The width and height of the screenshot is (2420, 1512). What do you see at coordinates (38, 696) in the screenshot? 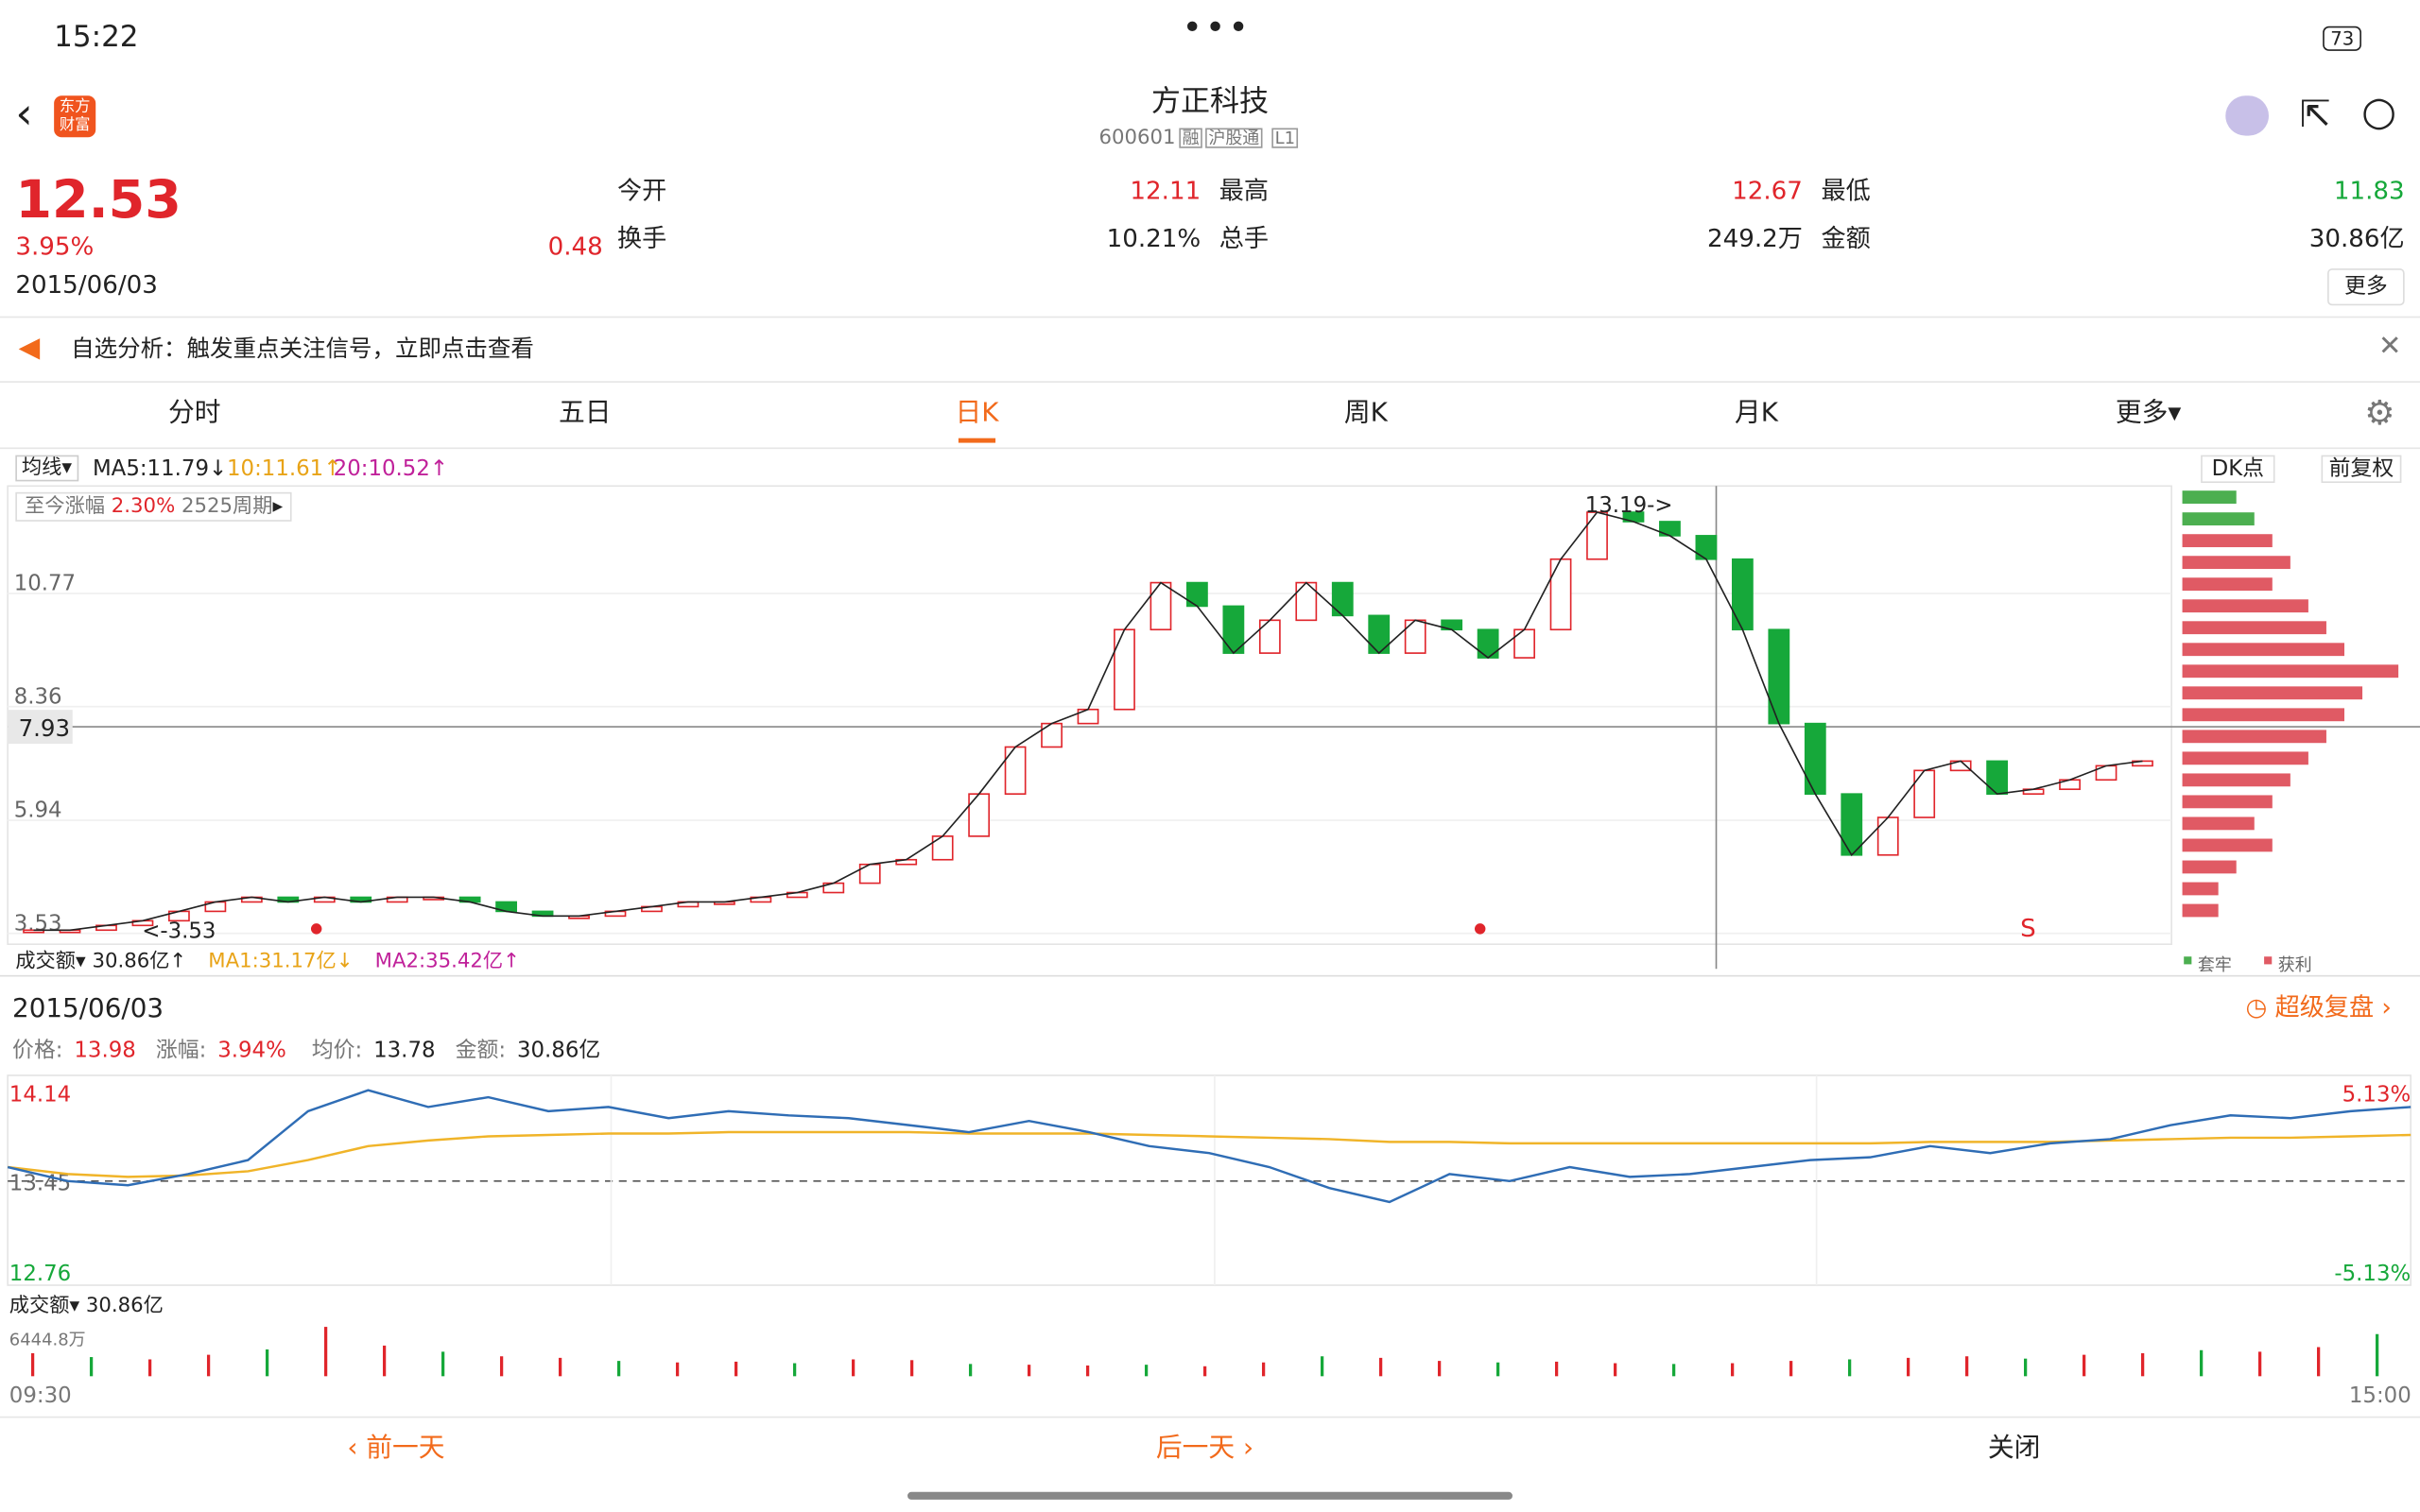
I see `y-tick-label: 8.36` at bounding box center [38, 696].